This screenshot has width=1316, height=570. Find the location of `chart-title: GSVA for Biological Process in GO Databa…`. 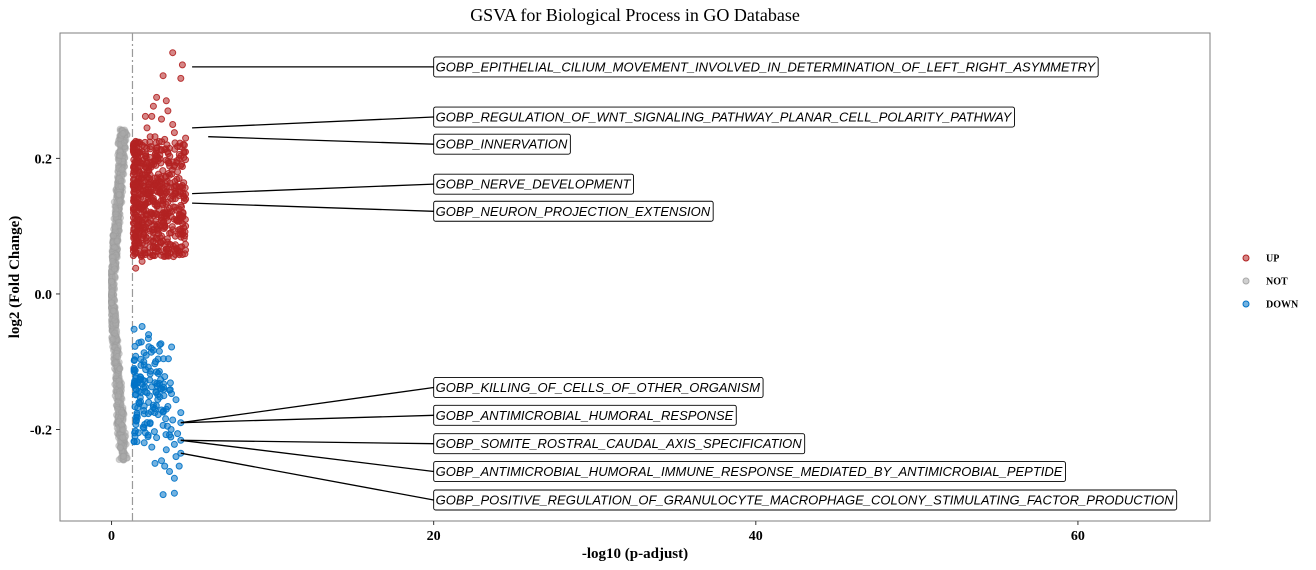

chart-title: GSVA for Biological Process in GO Databa… is located at coordinates (635, 15).